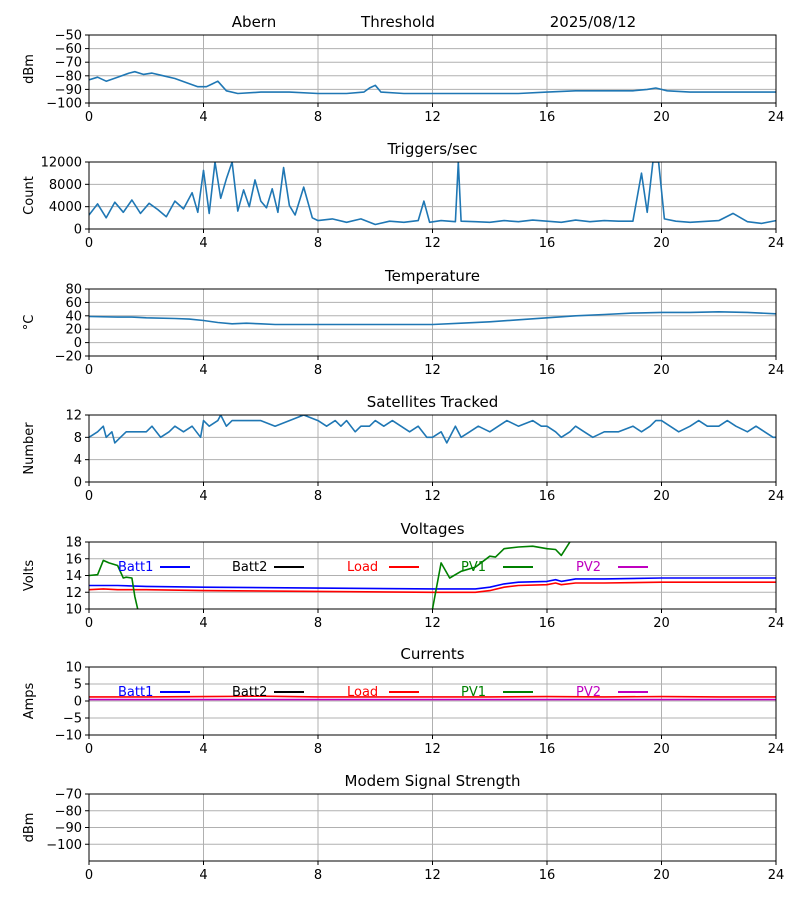 The image size is (800, 900). Describe the element at coordinates (73, 559) in the screenshot. I see `y-tick-label: 16` at that location.